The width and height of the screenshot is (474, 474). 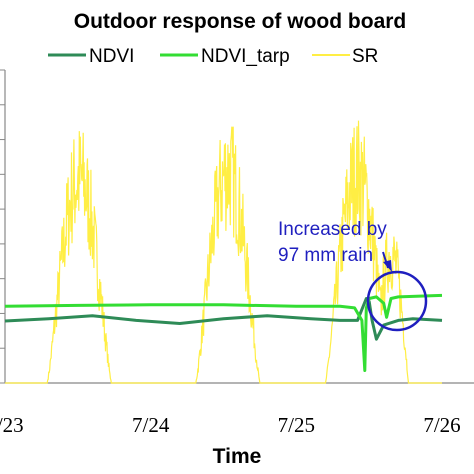 I want to click on y-ticks, so click(x=2, y=226).